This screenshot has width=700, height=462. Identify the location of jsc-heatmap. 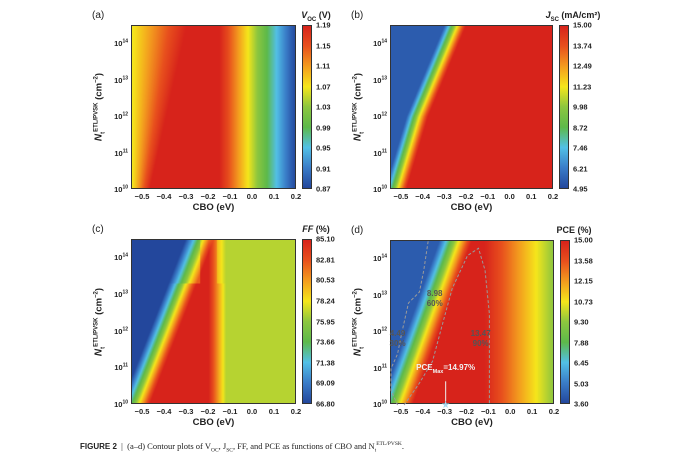
(471, 107).